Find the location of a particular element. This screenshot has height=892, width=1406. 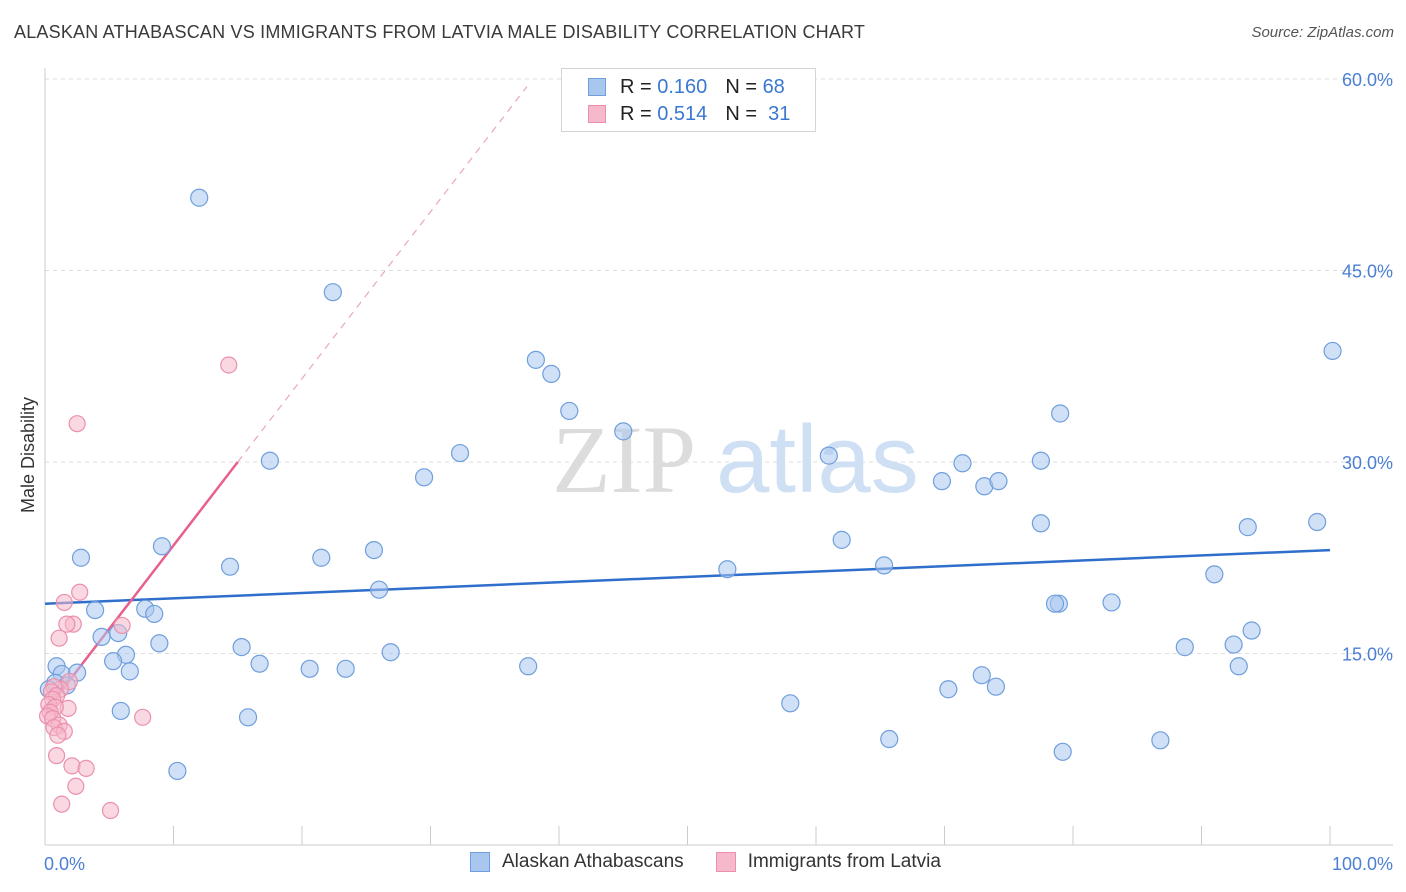

legend-item-alaskan-athabascans: Alaskan Athabascans is located at coordinates (577, 862).